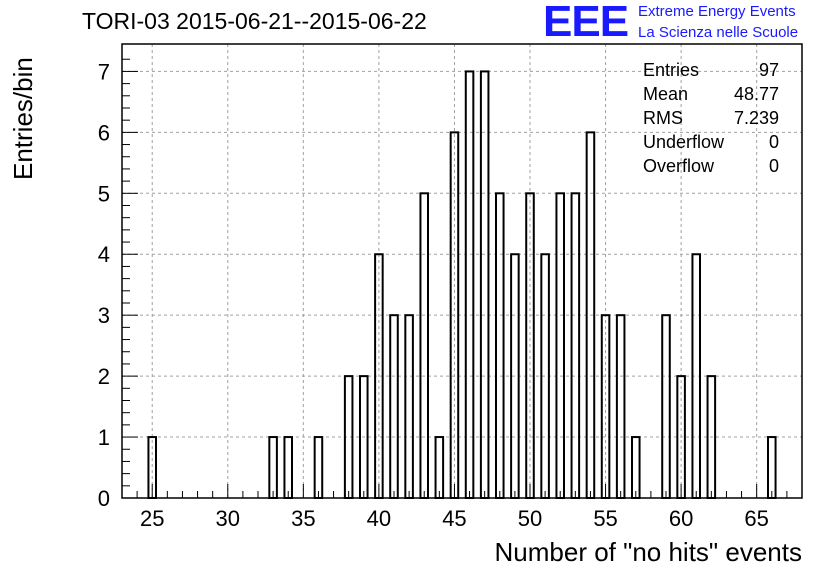  I want to click on y-tick-label: 7, so click(104, 71).